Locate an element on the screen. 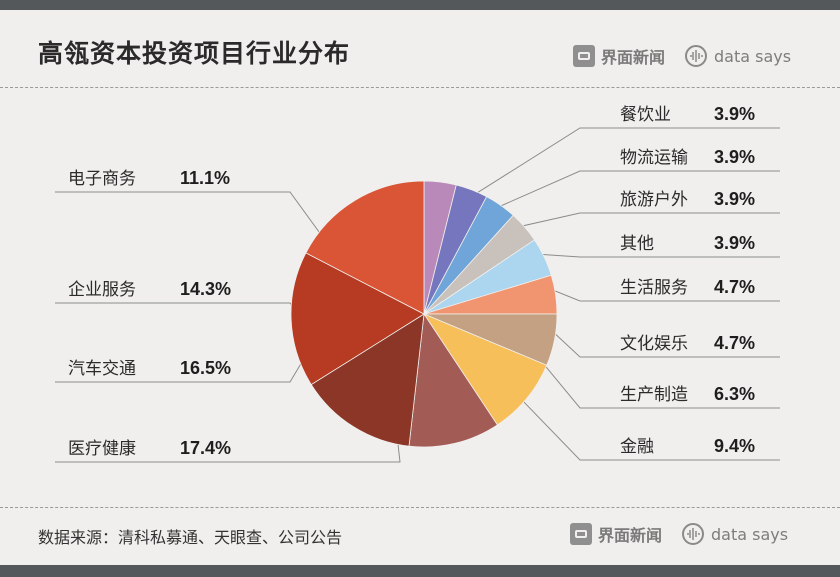  slice-label: 旅游户外 is located at coordinates (654, 200).